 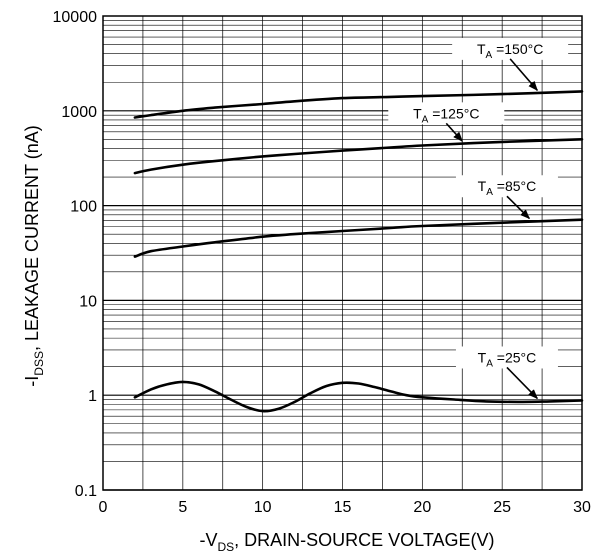 I want to click on y-tick-label: 1, so click(x=92, y=396).